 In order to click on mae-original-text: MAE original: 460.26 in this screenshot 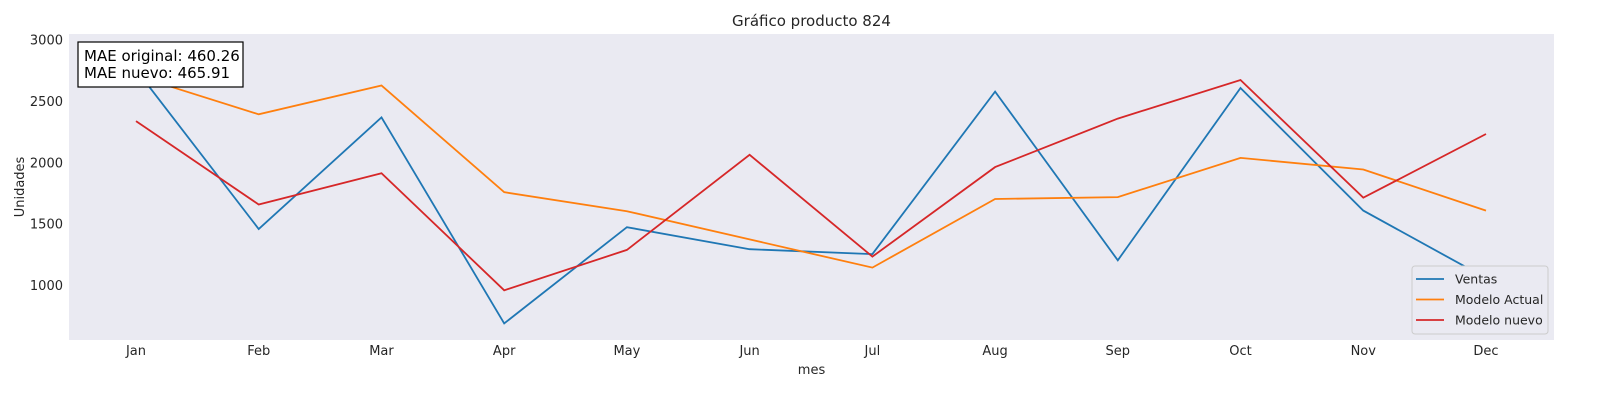, I will do `click(162, 56)`.